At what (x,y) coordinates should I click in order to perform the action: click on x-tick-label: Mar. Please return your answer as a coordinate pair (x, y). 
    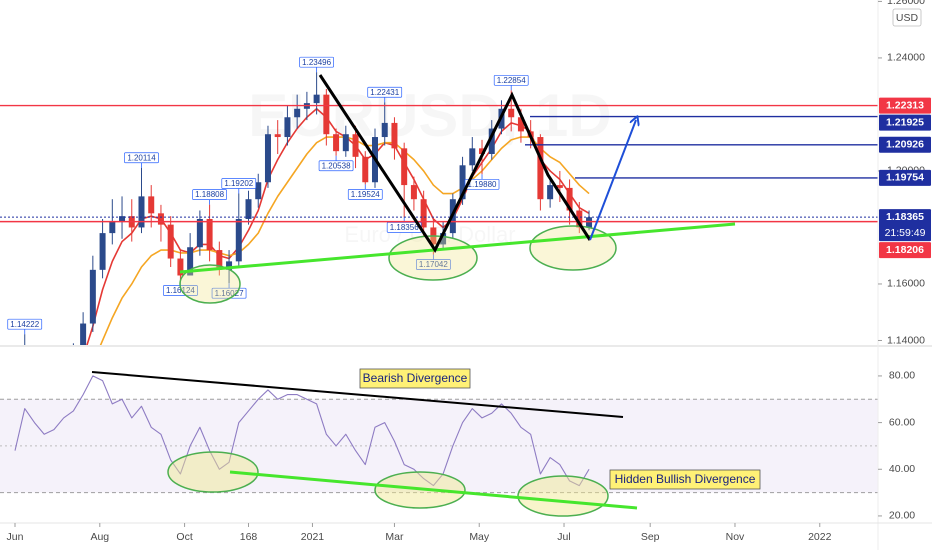
    Looking at the image, I should click on (394, 537).